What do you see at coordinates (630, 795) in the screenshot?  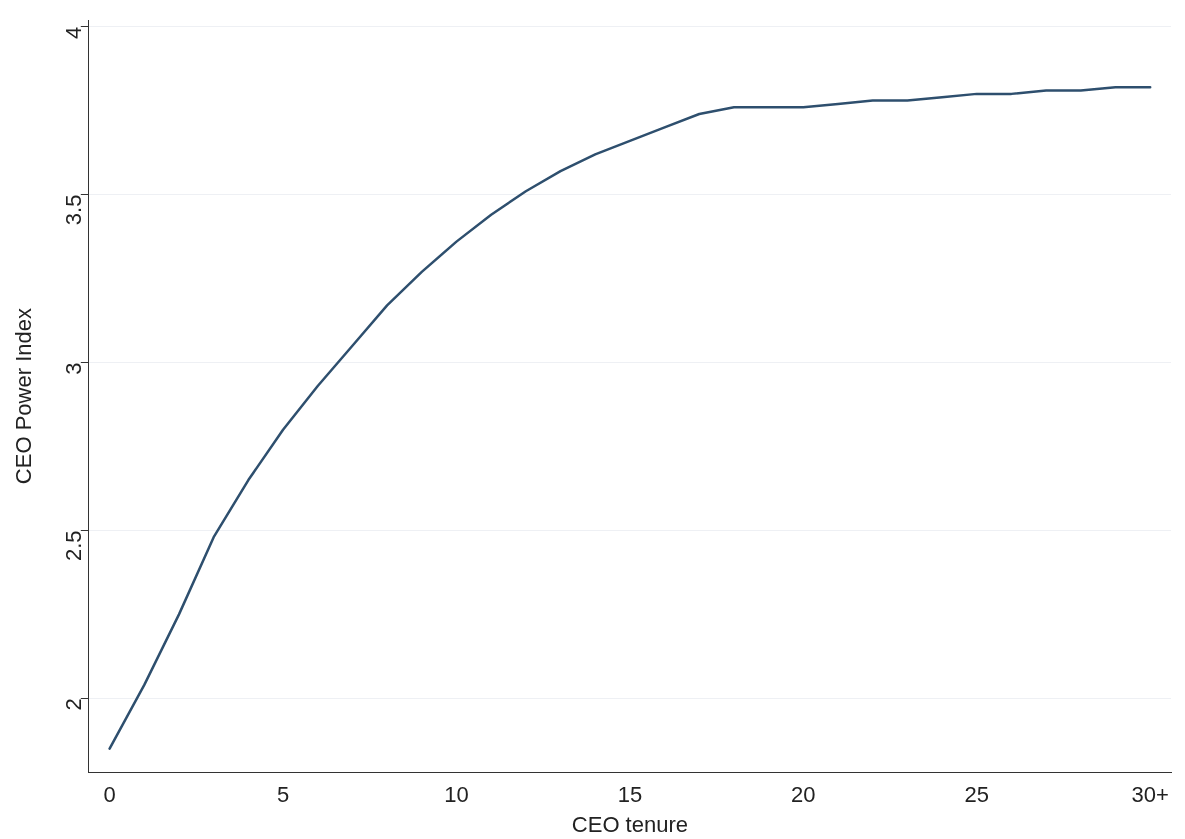 I see `x-tick-label: 15` at bounding box center [630, 795].